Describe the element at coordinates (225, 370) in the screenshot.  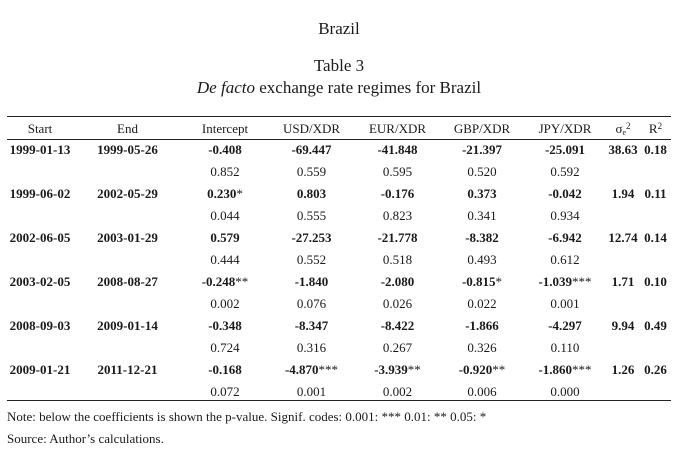
I see `coef-intercept: -0.168` at that location.